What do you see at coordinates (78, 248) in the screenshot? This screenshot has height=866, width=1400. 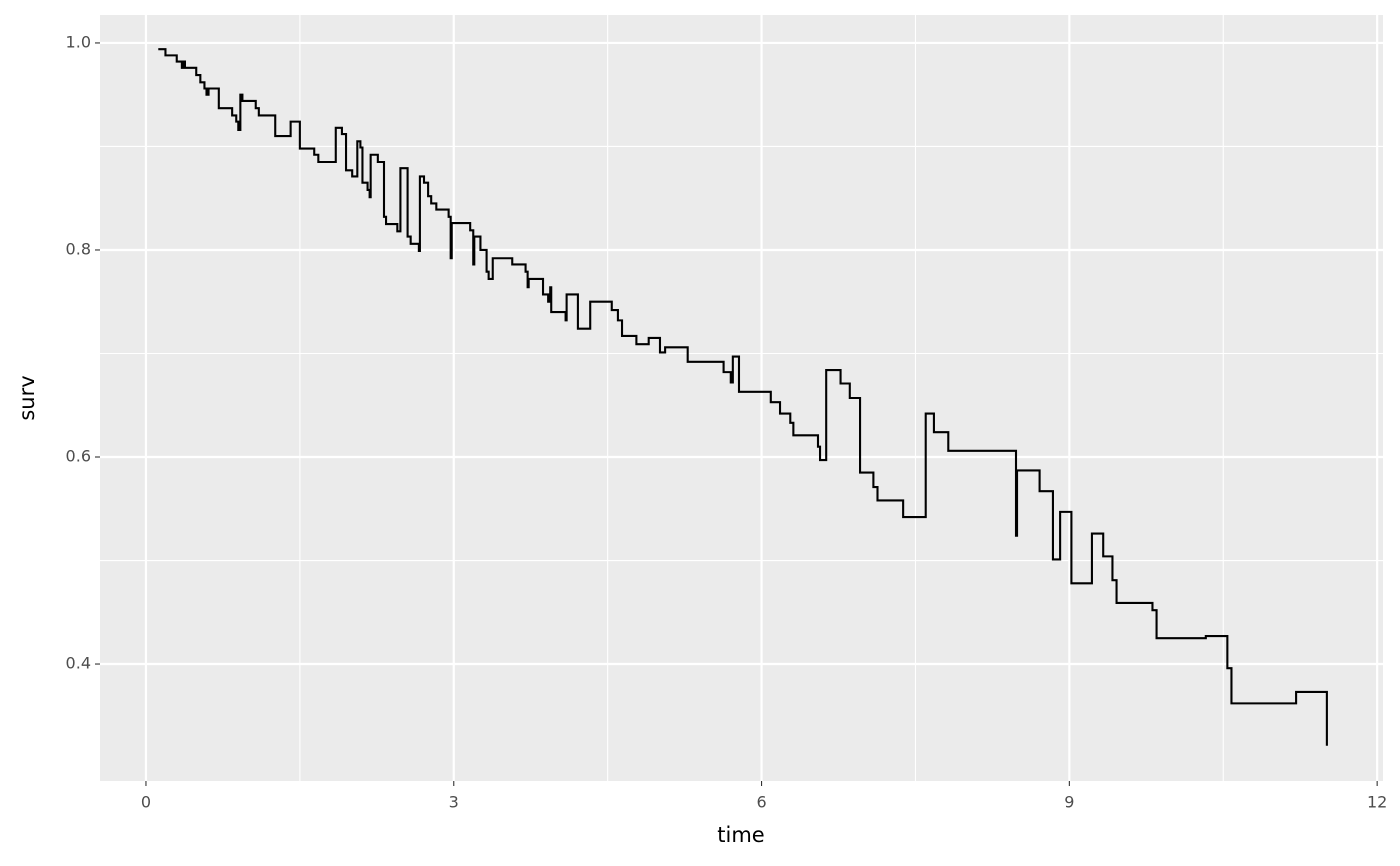 I see `y-tick-label: 0.8` at bounding box center [78, 248].